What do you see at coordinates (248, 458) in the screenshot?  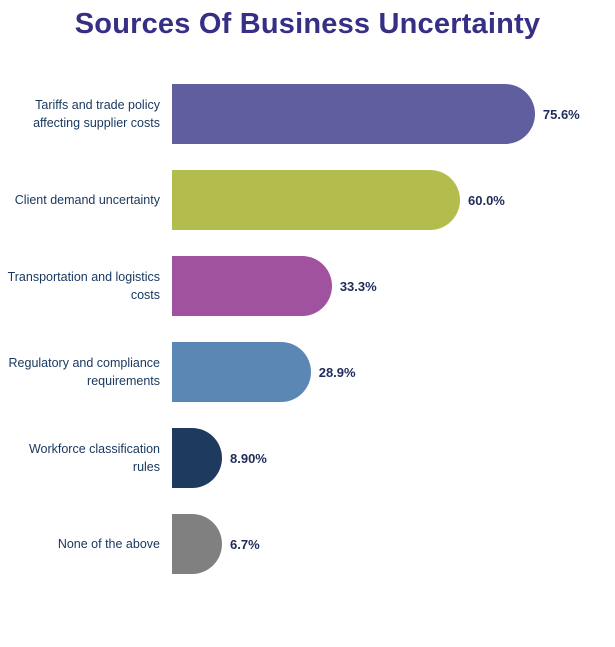 I see `value-label: 8.90%` at bounding box center [248, 458].